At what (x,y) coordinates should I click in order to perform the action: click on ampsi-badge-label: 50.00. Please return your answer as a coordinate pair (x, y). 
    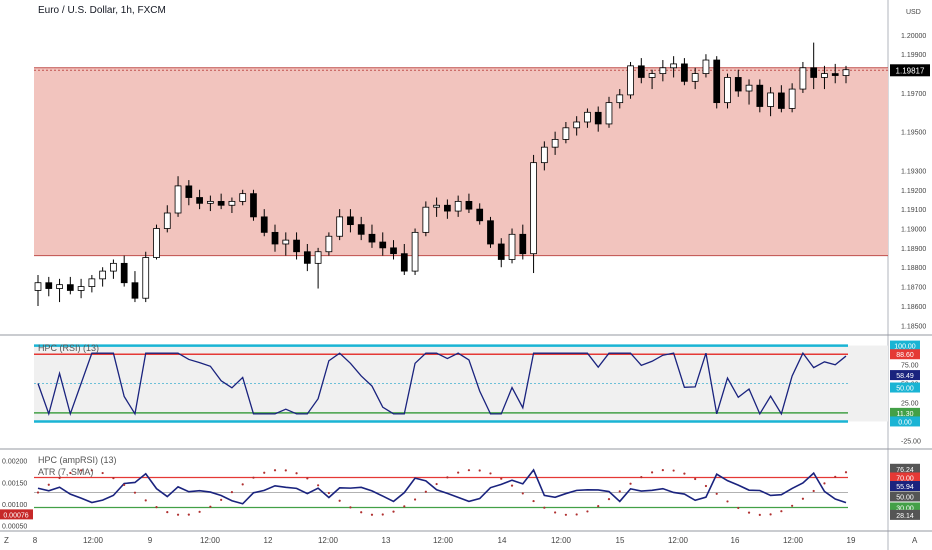
    Looking at the image, I should click on (905, 497).